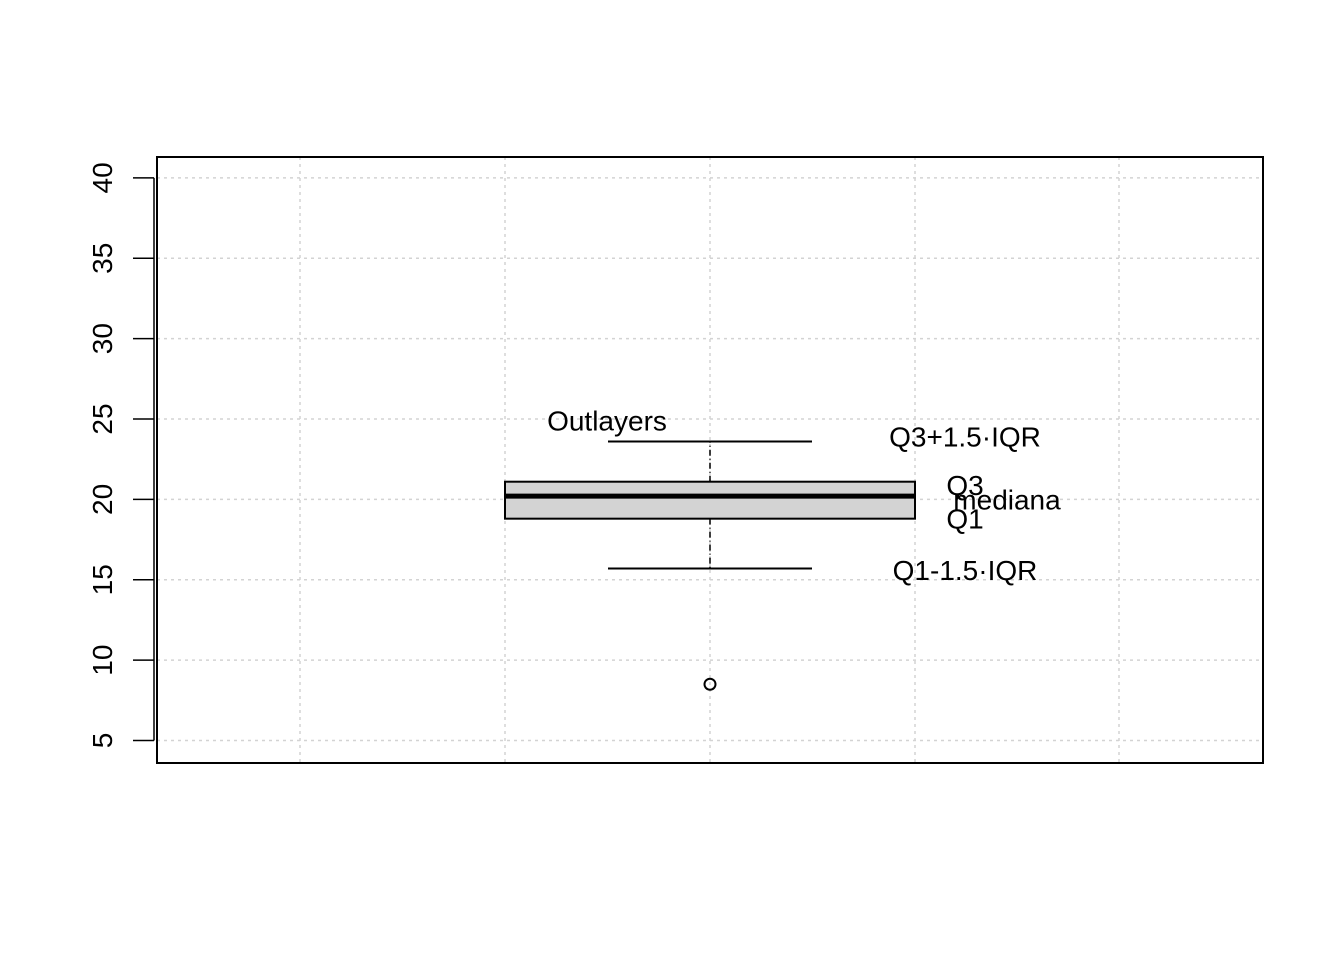  Describe the element at coordinates (965, 437) in the screenshot. I see `annotation-label: Q3+1.5·IQR` at that location.